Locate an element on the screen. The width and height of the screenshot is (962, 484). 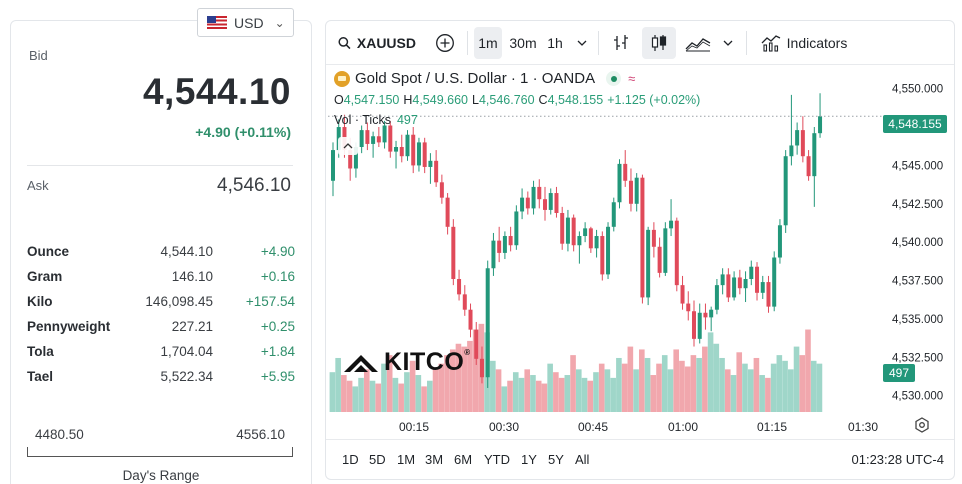
chart-type-dropdown is located at coordinates (728, 43).